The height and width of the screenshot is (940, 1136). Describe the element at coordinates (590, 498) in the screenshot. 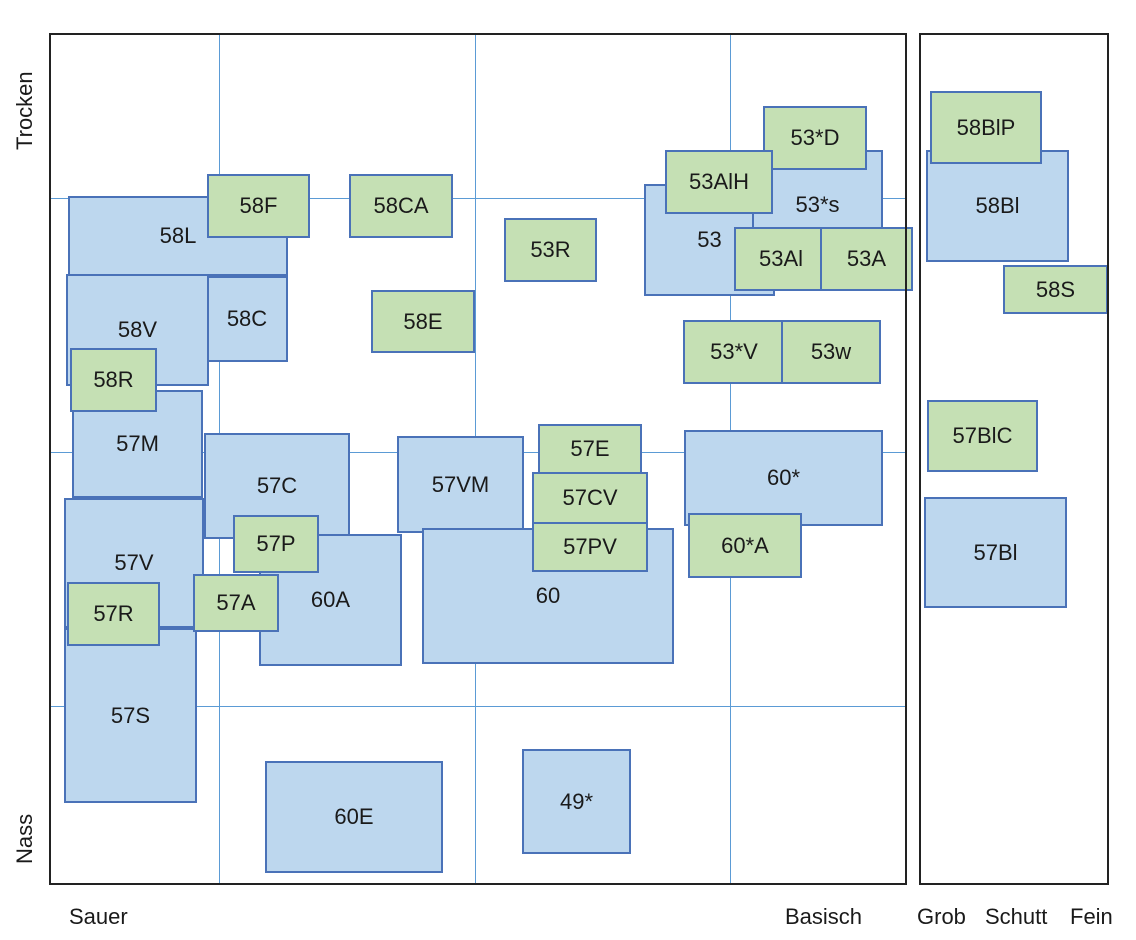

I see `box-57CV: 57CV` at that location.